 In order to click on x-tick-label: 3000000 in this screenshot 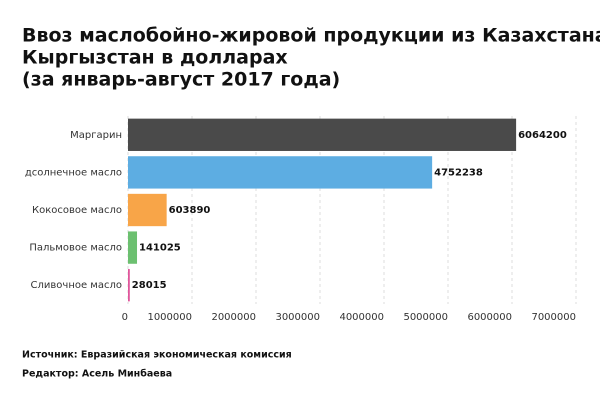, I will do `click(297, 317)`.